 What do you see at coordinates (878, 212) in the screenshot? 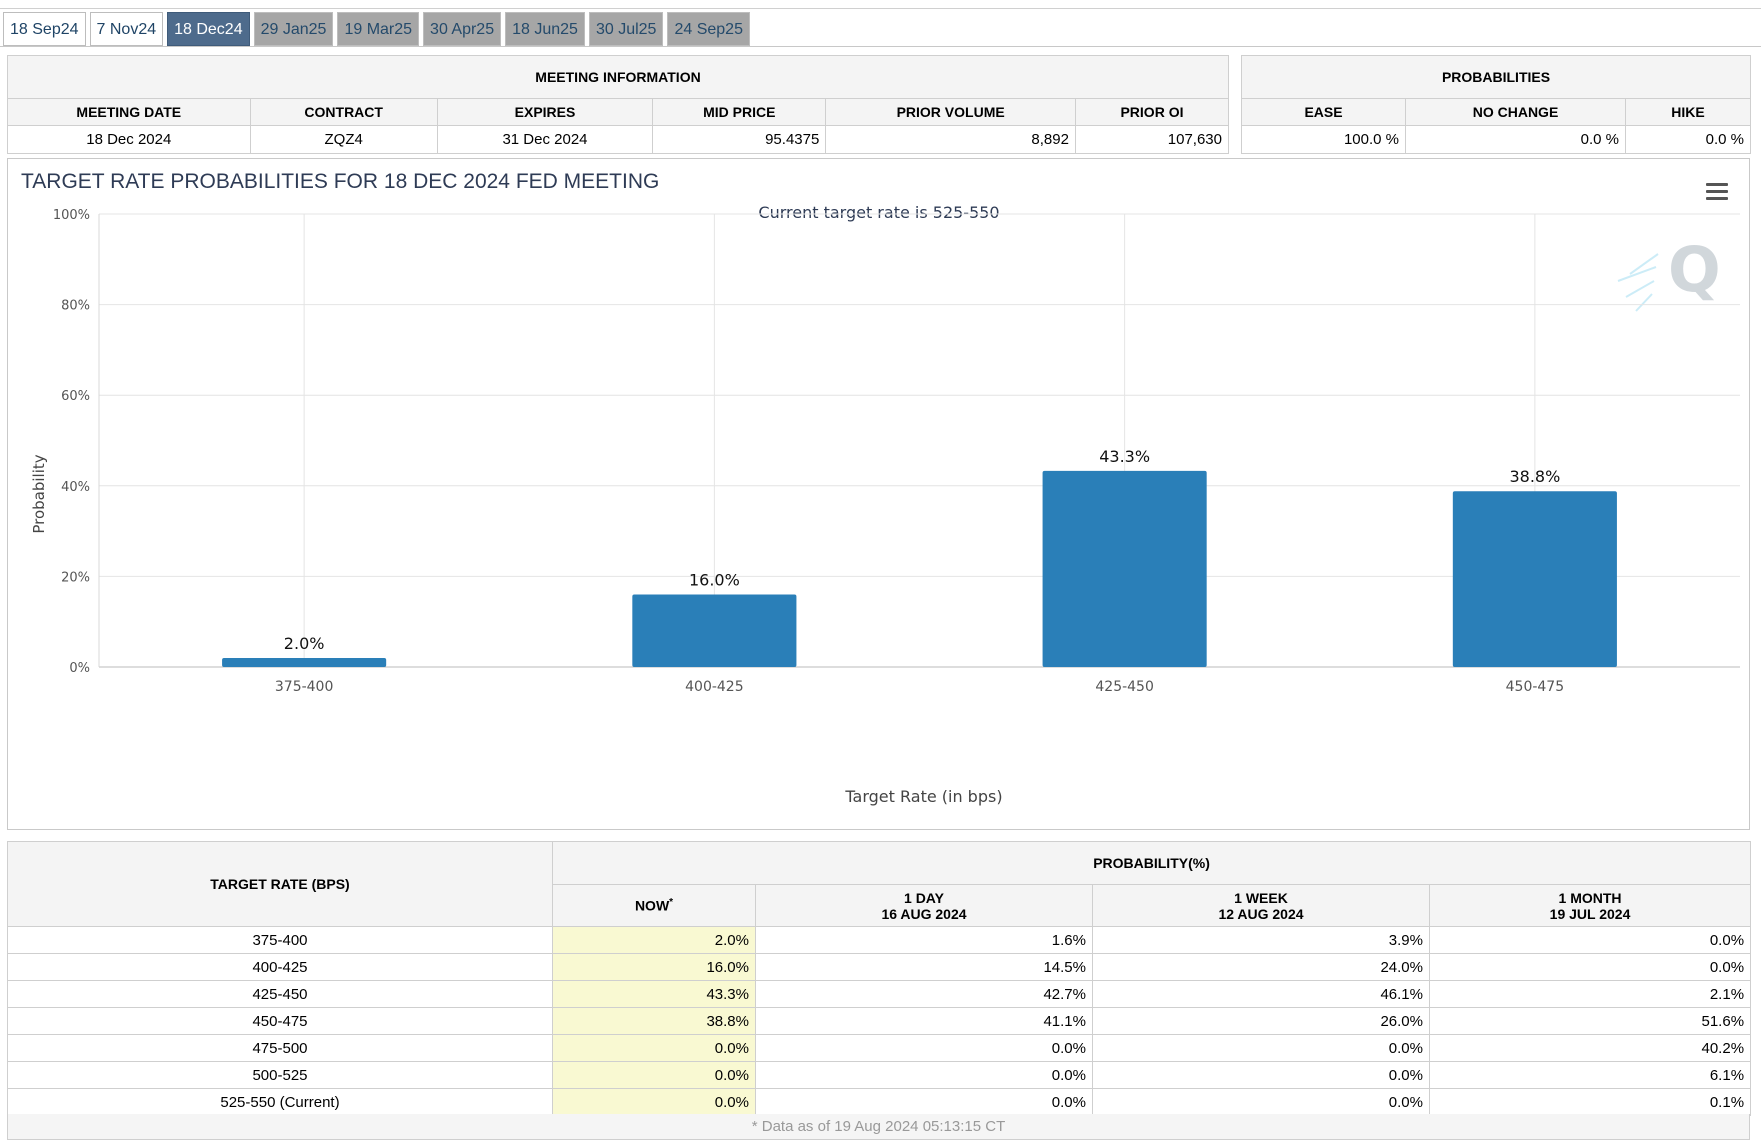
I see `chart-subtitle: Current target rate is 525-550` at bounding box center [878, 212].